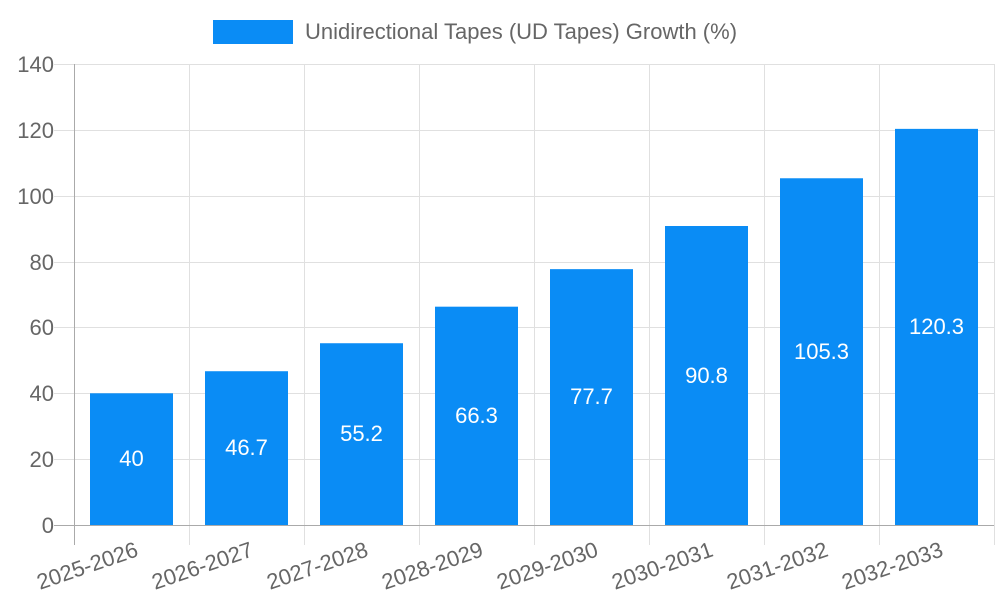 The height and width of the screenshot is (605, 1000). I want to click on bar-2025-2026, so click(131, 459).